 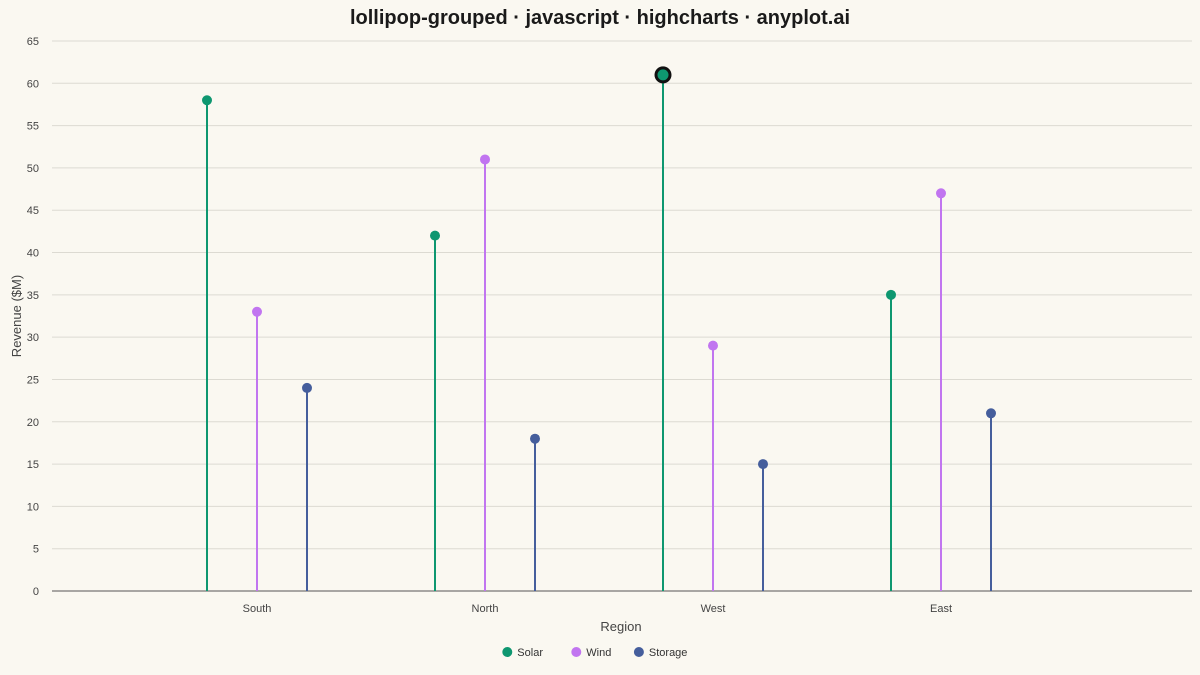 What do you see at coordinates (36, 550) in the screenshot?
I see `y-tick-label: 5` at bounding box center [36, 550].